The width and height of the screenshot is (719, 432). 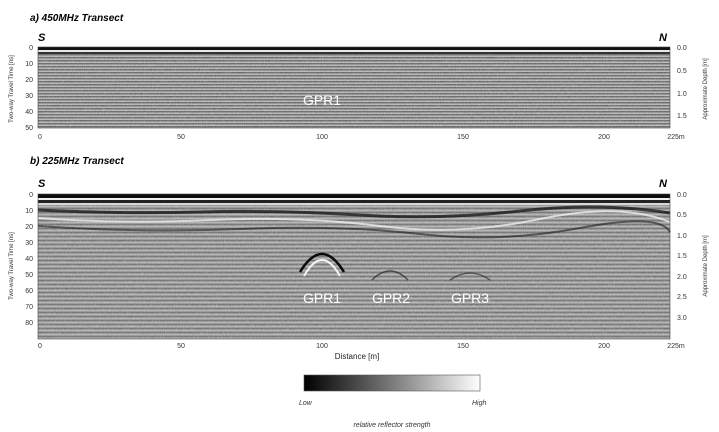 What do you see at coordinates (682, 318) in the screenshot?
I see `tick-label: 3.0` at bounding box center [682, 318].